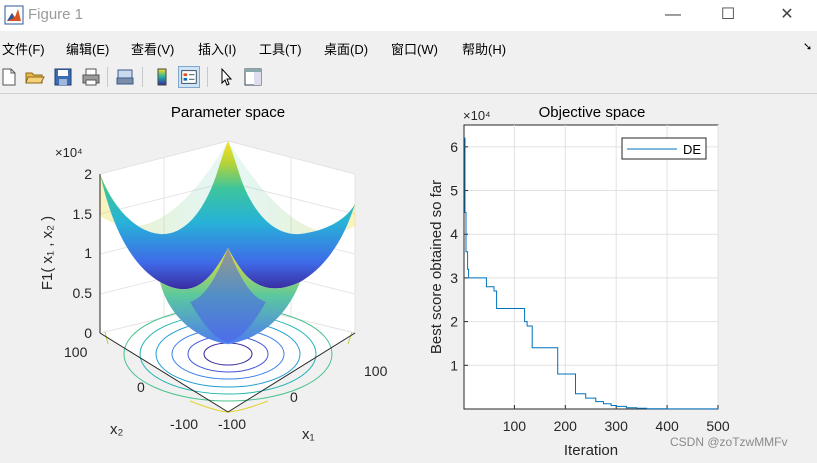 This screenshot has height=463, width=817. Describe the element at coordinates (436, 267) in the screenshot. I see `y-axis-label: Best score obtained so far` at that location.